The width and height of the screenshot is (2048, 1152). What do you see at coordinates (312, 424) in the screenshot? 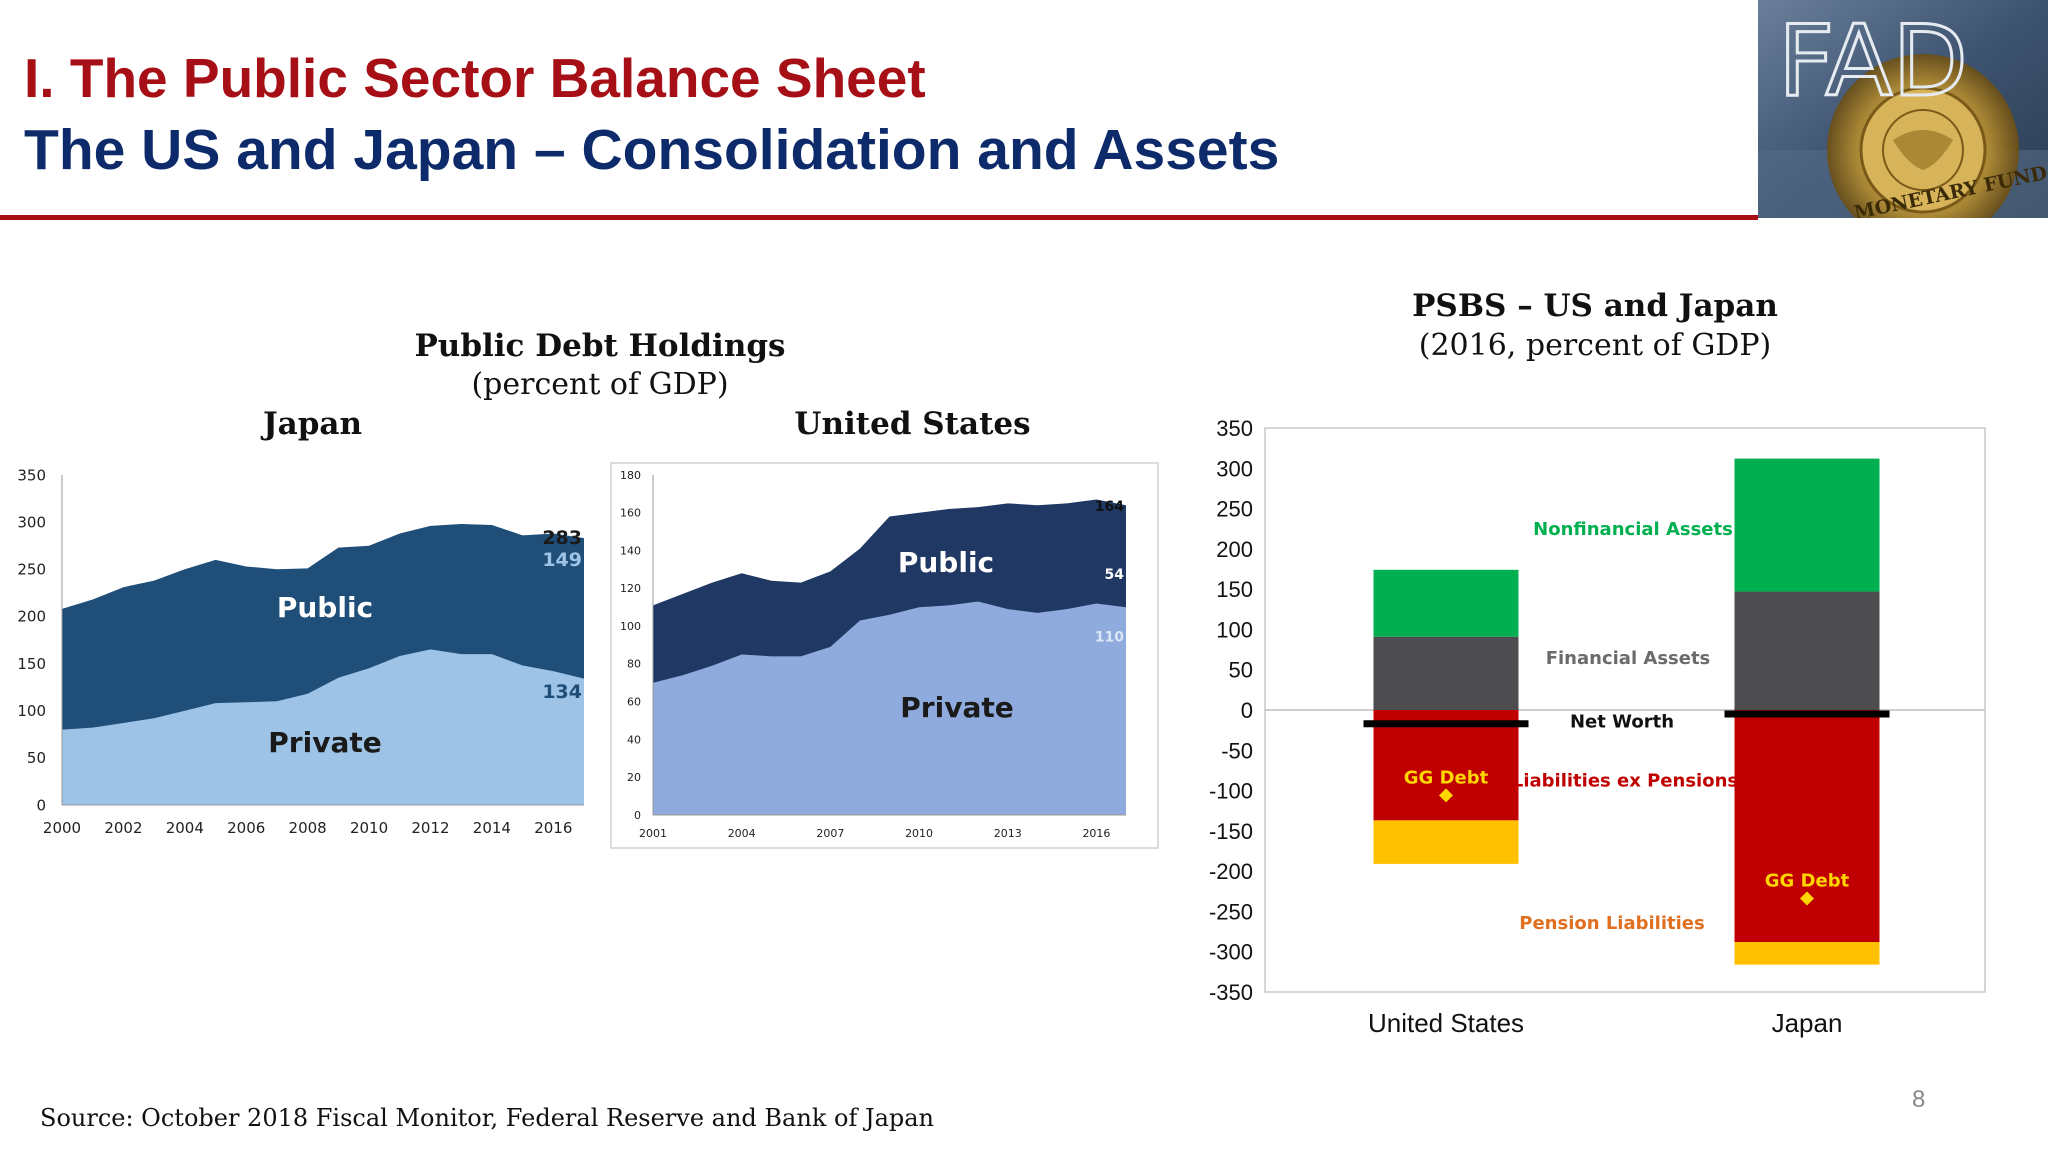
I see `japan-chart-title: Japan` at bounding box center [312, 424].